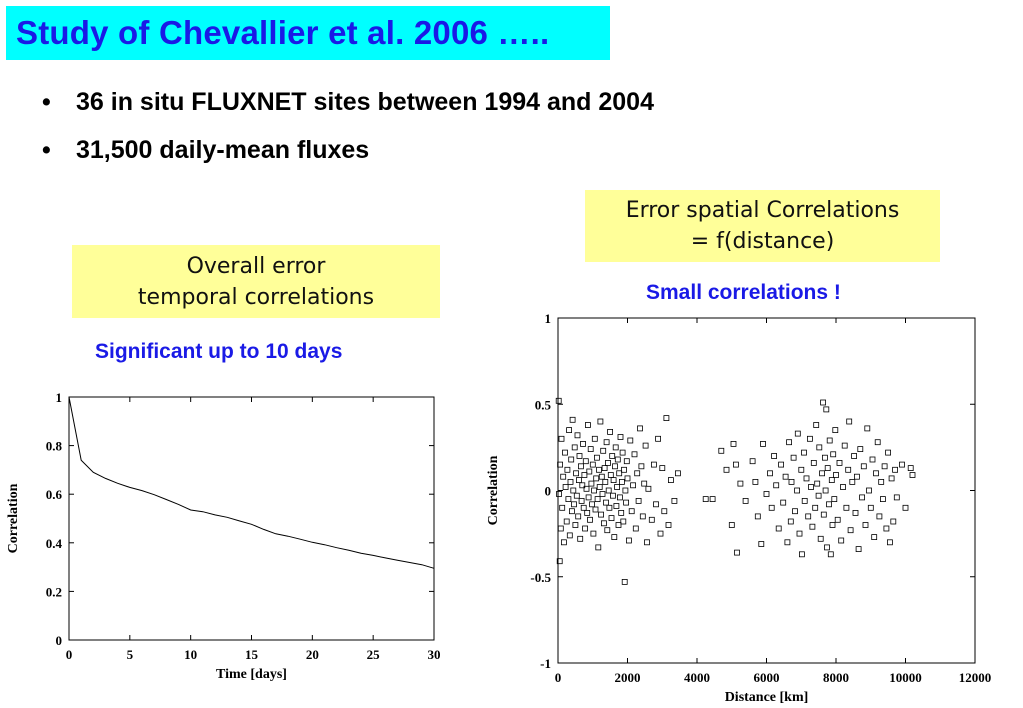 This screenshot has width=1023, height=708. I want to click on temporal-chart-y-tick-label: 0.2, so click(54, 591).